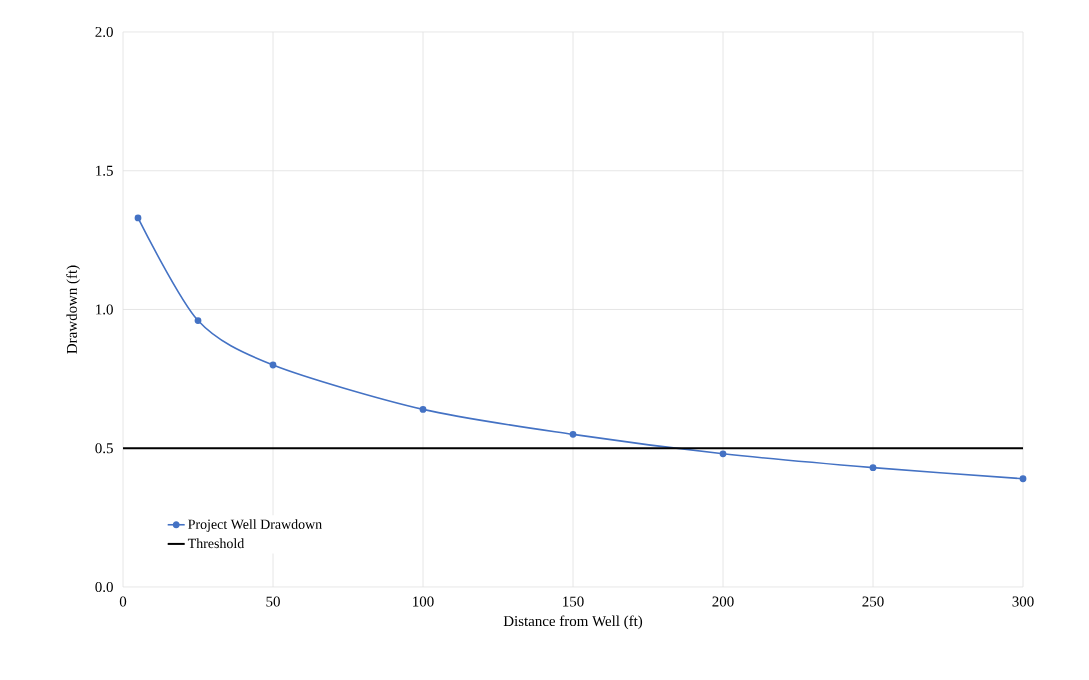 The image size is (1089, 680). Describe the element at coordinates (573, 622) in the screenshot. I see `x-axis-title: Distance from Well (ft)` at that location.